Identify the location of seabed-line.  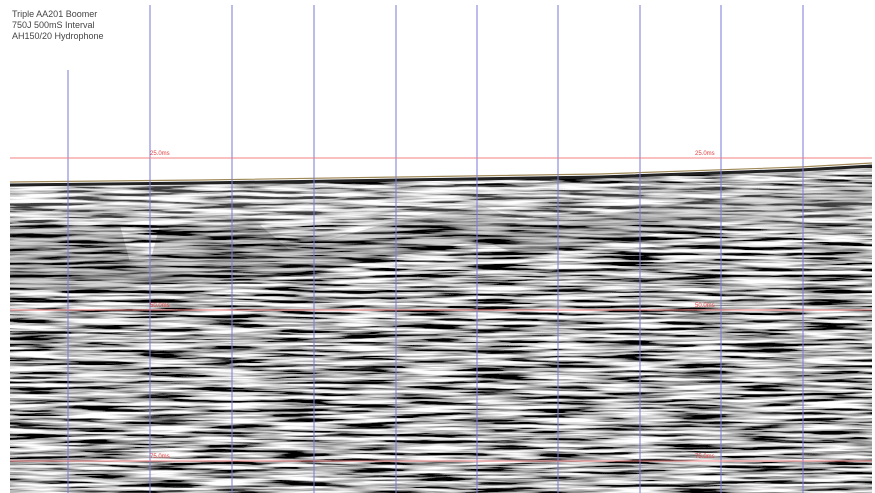
(441, 175).